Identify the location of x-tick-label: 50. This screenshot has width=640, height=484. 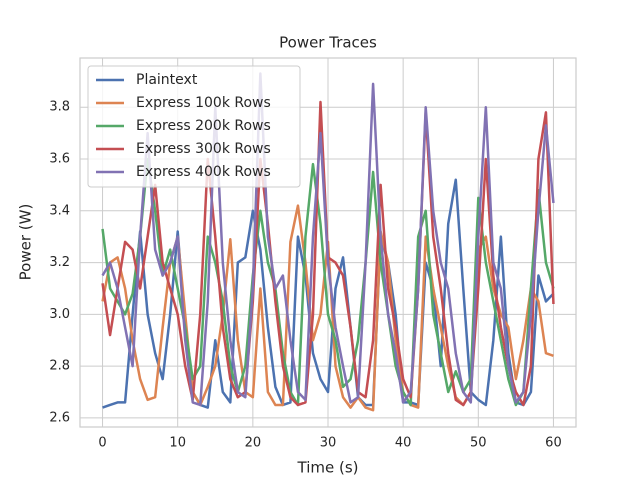
(478, 443).